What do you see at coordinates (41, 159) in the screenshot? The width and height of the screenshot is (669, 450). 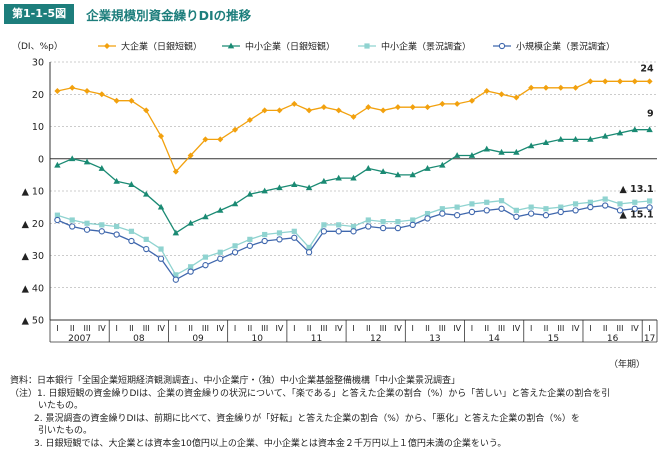 I see `y-tick-label: 0` at bounding box center [41, 159].